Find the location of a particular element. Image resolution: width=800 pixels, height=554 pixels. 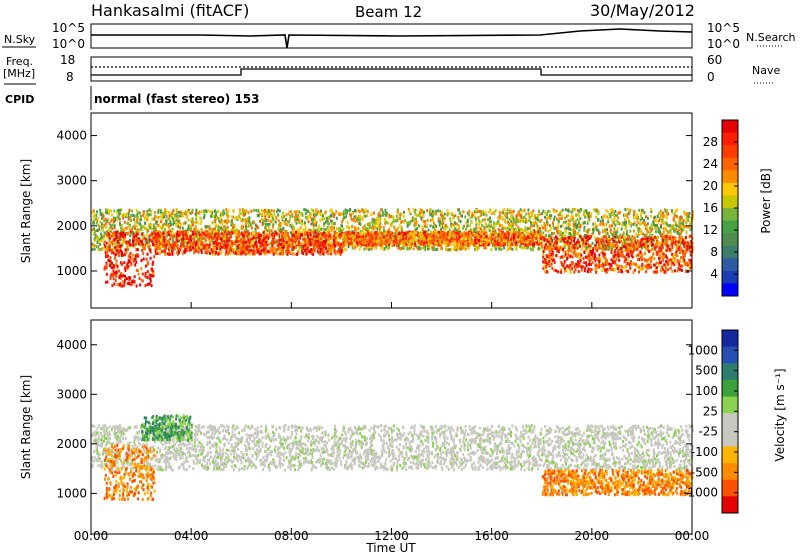

station-title: Hankasalmi (fitACF) is located at coordinates (170, 10).